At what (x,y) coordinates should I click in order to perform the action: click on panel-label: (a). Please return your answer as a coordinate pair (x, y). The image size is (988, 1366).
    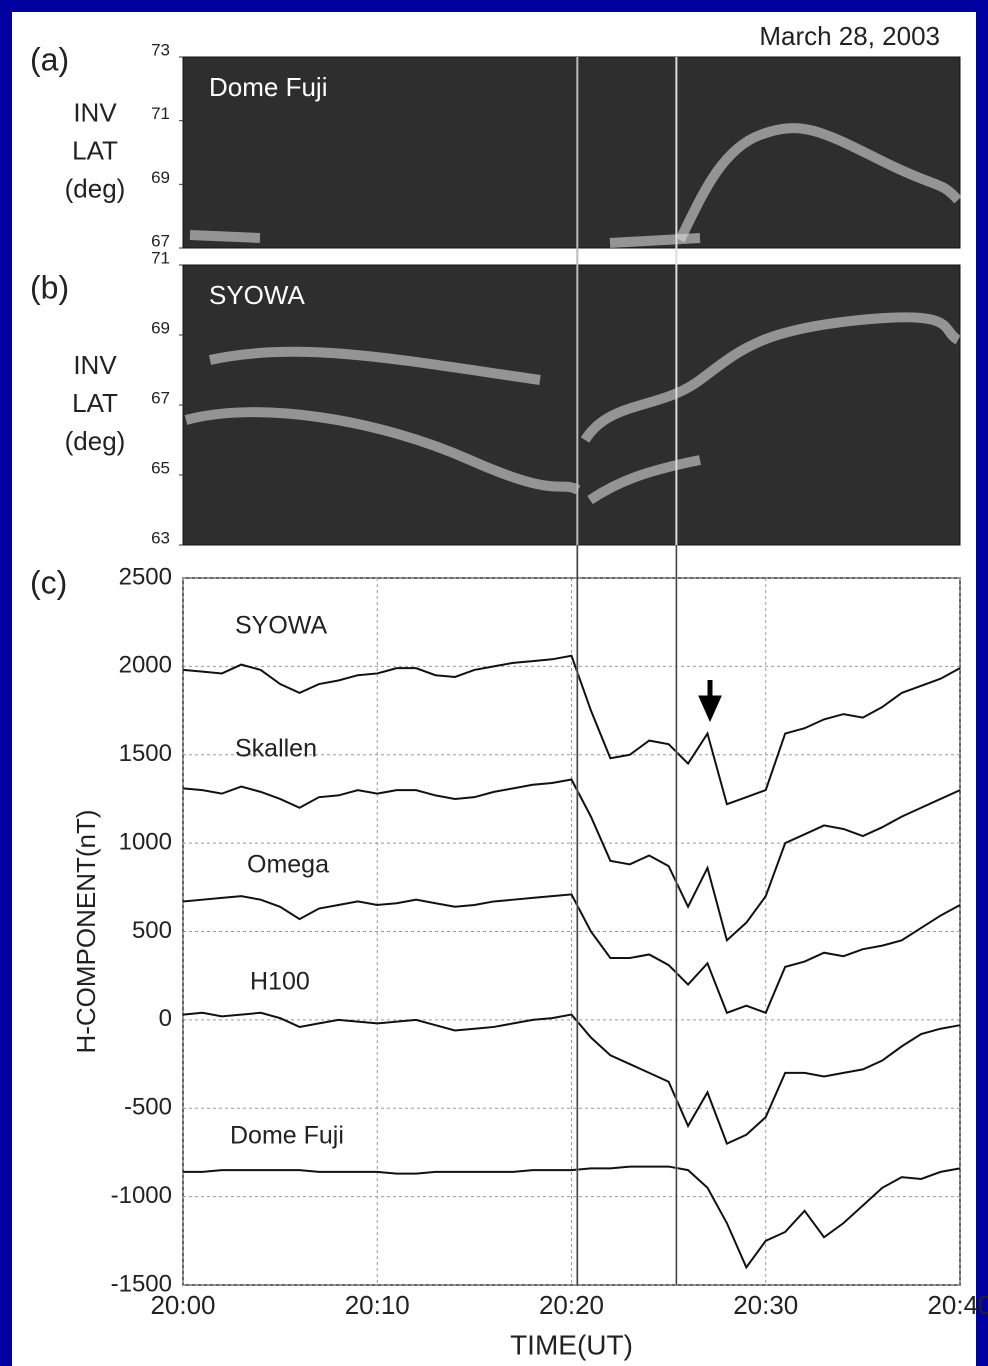
    Looking at the image, I should click on (49, 59).